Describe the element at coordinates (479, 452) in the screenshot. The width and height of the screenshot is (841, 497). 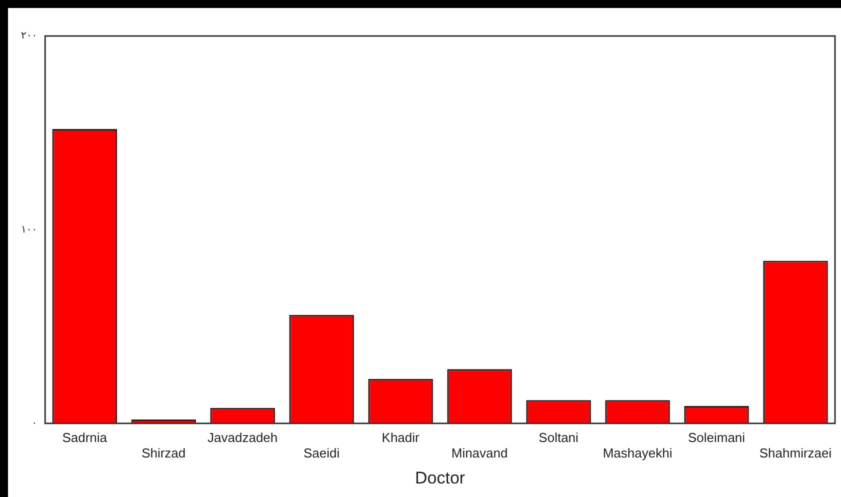
I see `x-tick-label: Minavand` at that location.